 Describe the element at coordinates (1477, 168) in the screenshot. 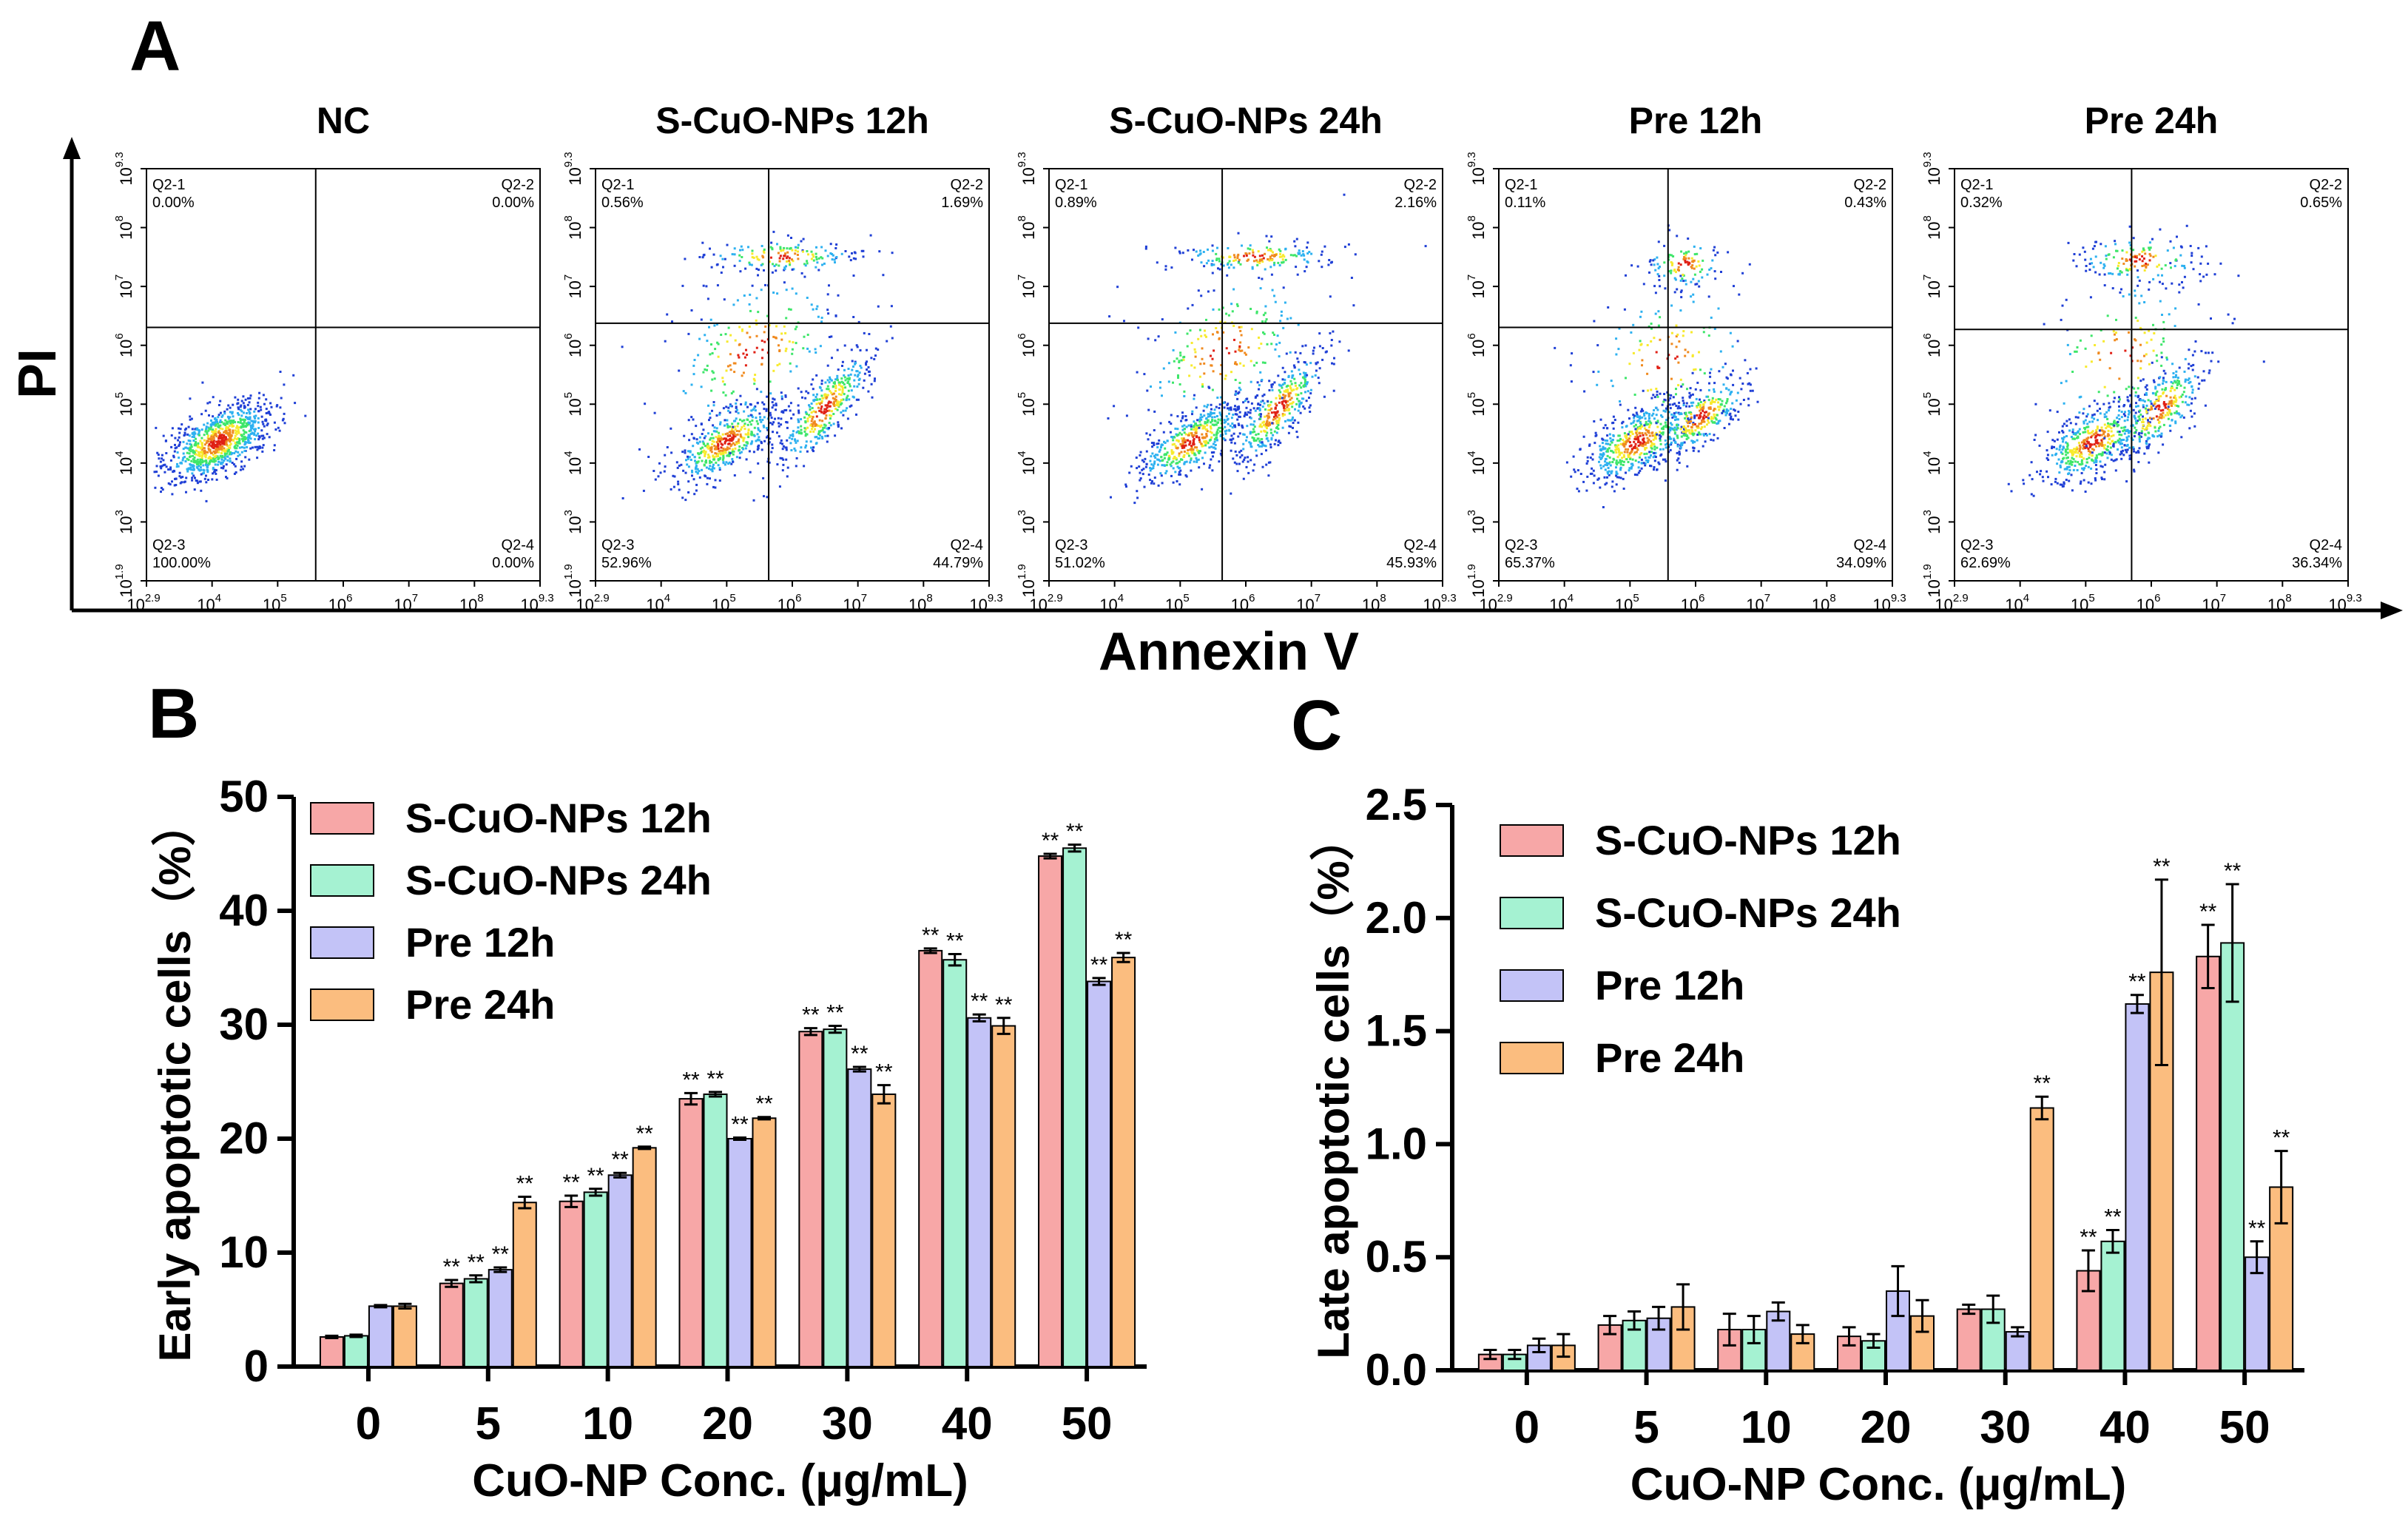

I see `flow-y-tick-label: 109.3` at that location.